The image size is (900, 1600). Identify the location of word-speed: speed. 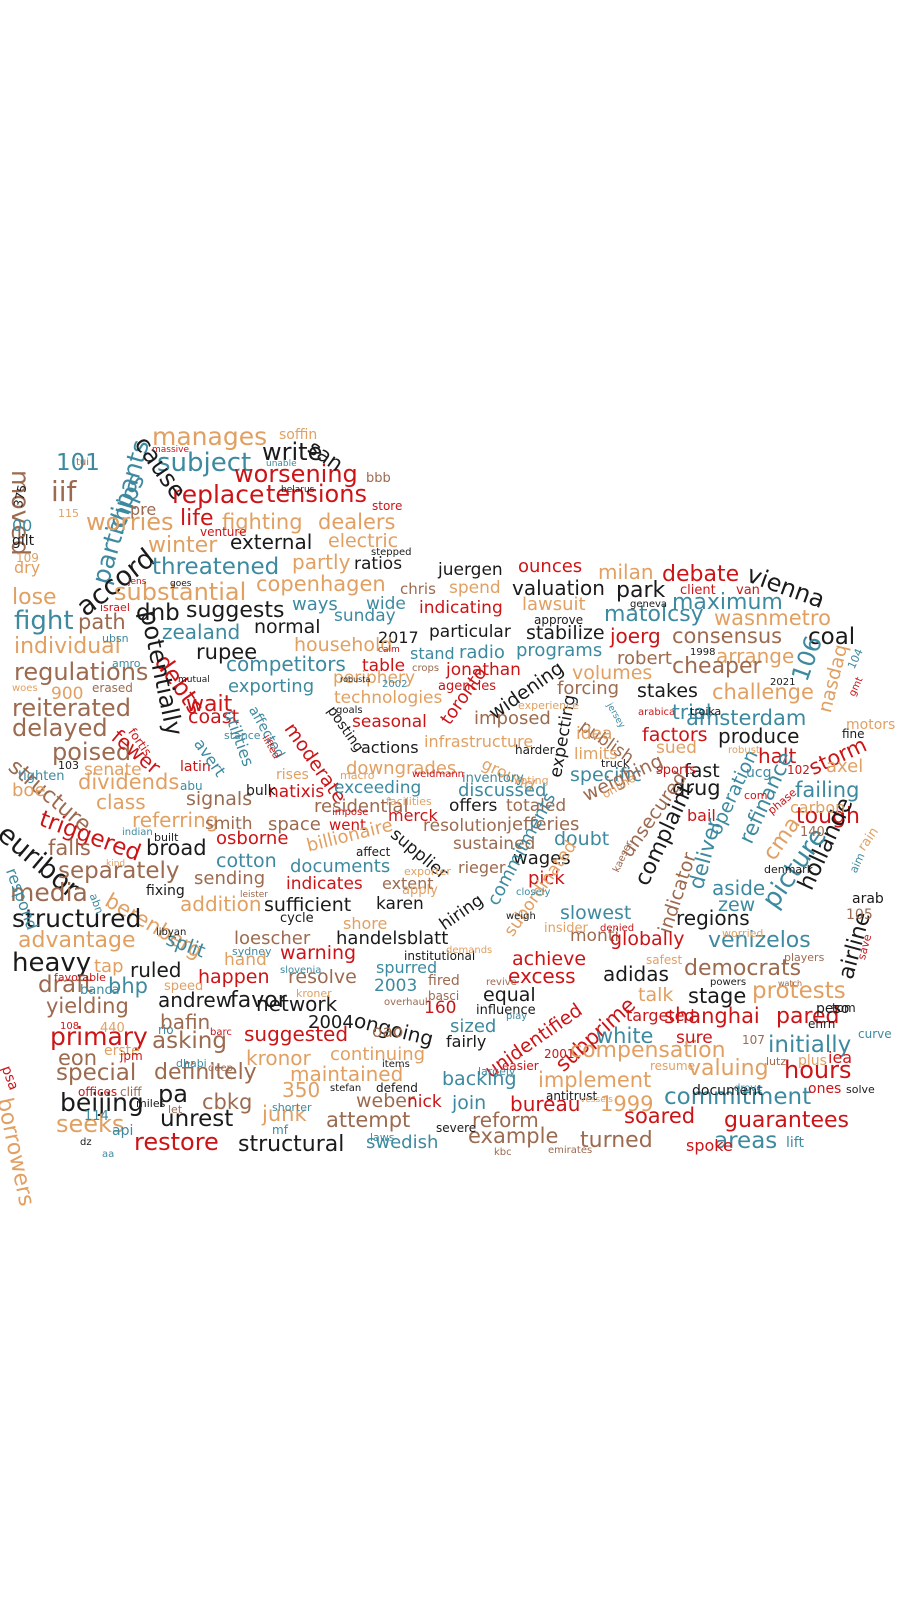
(184, 986).